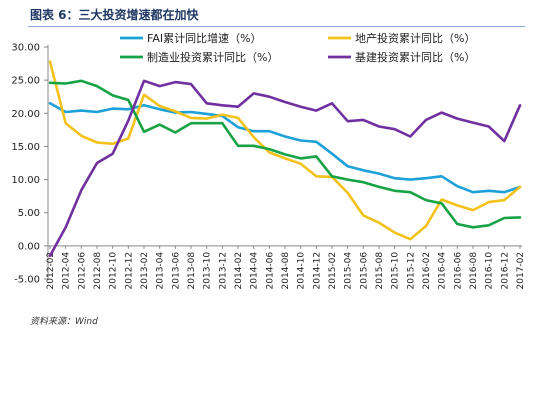  Describe the element at coordinates (114, 15) in the screenshot. I see `chart-title: 图表 6：三大投资增速都在加快` at that location.